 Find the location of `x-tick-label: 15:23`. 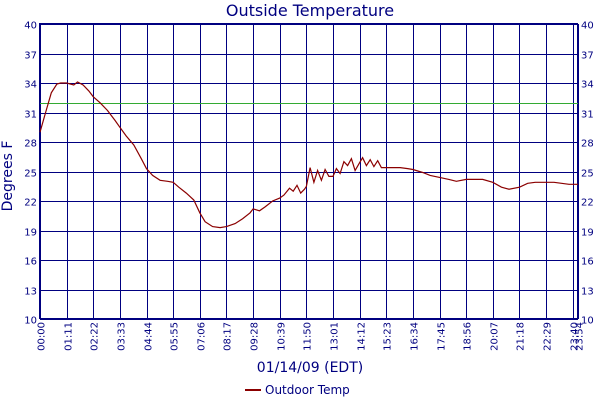

x-tick-label: 15:23 is located at coordinates (388, 336).